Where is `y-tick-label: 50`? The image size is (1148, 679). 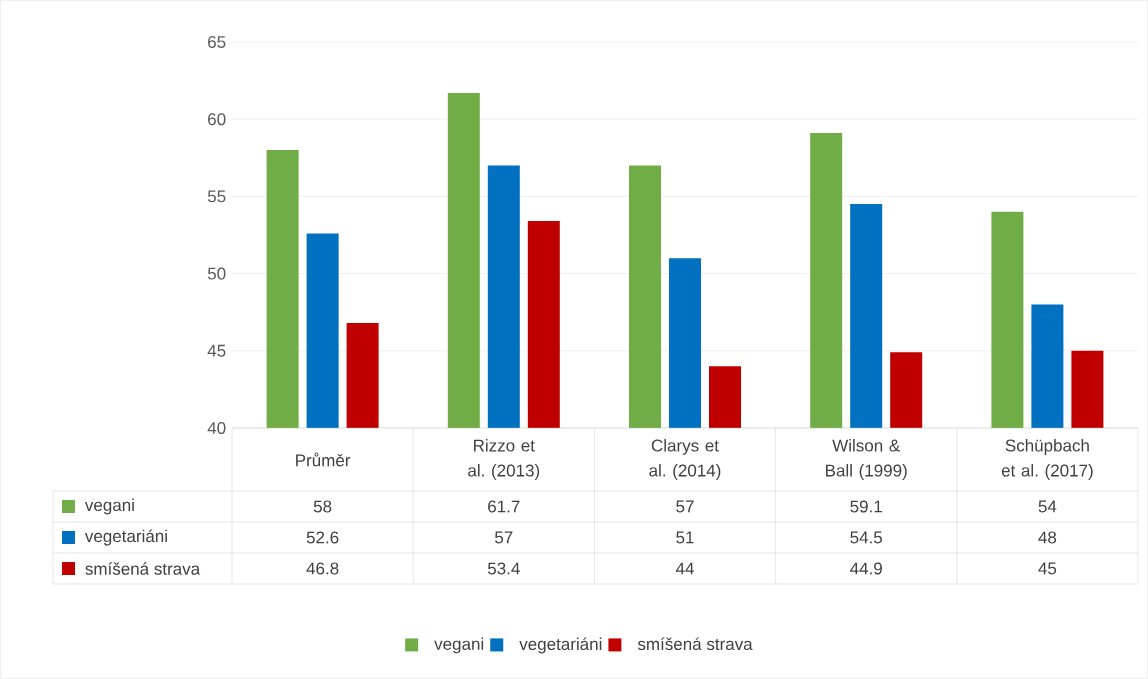
y-tick-label: 50 is located at coordinates (216, 273).